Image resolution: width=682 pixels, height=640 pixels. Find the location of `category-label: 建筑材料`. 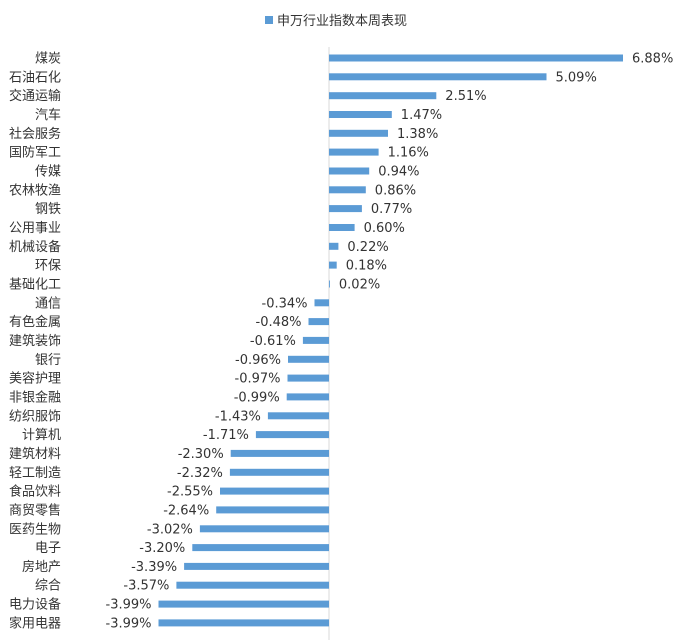

category-label: 建筑材料 is located at coordinates (35, 454).